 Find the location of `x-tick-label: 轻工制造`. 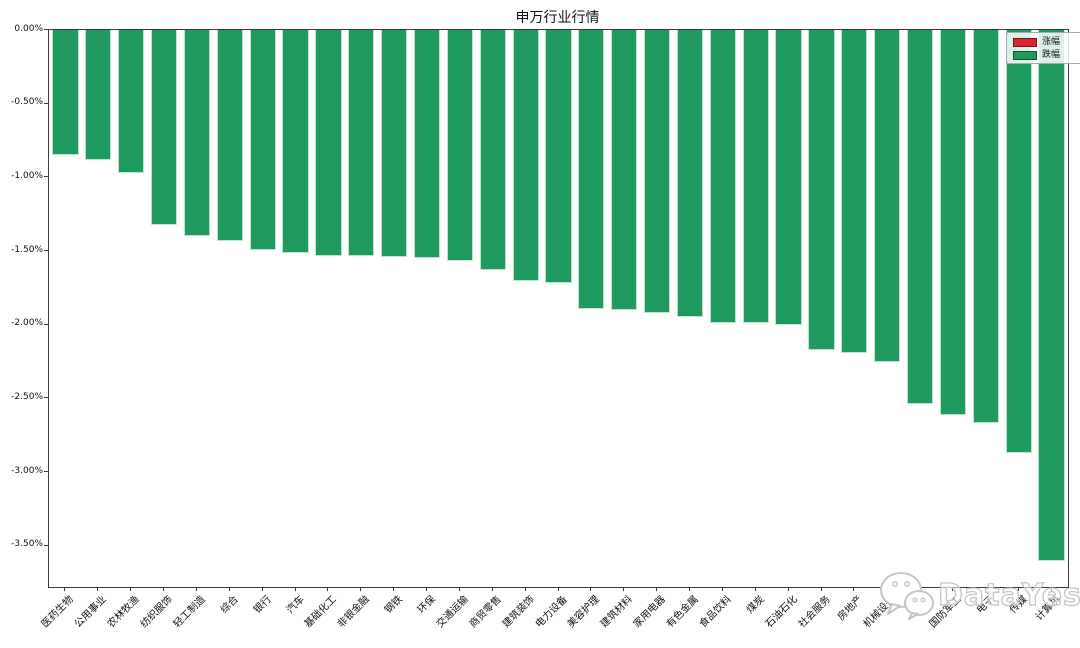

x-tick-label: 轻工制造 is located at coordinates (189, 612).